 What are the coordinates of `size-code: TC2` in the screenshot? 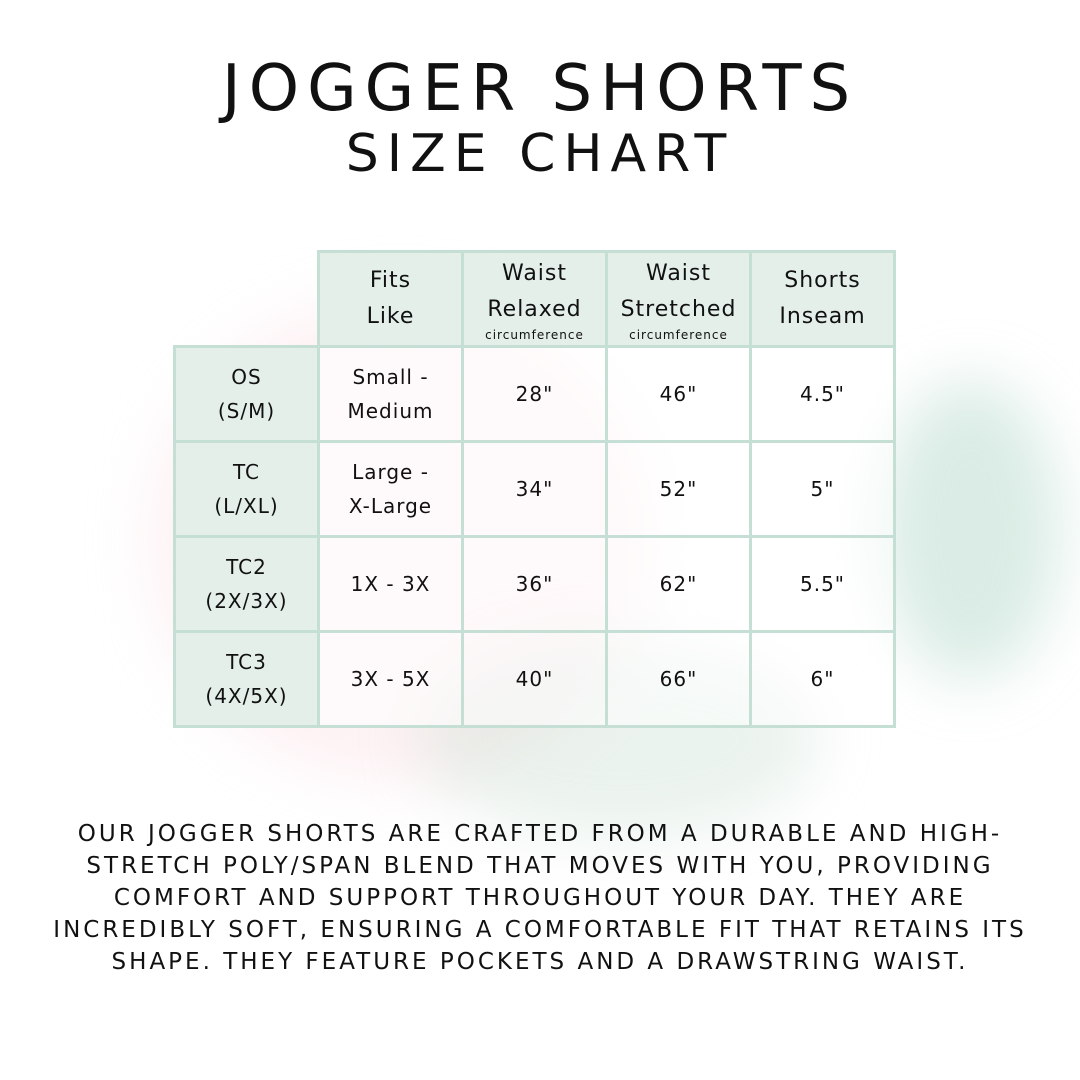 It's located at (246, 567).